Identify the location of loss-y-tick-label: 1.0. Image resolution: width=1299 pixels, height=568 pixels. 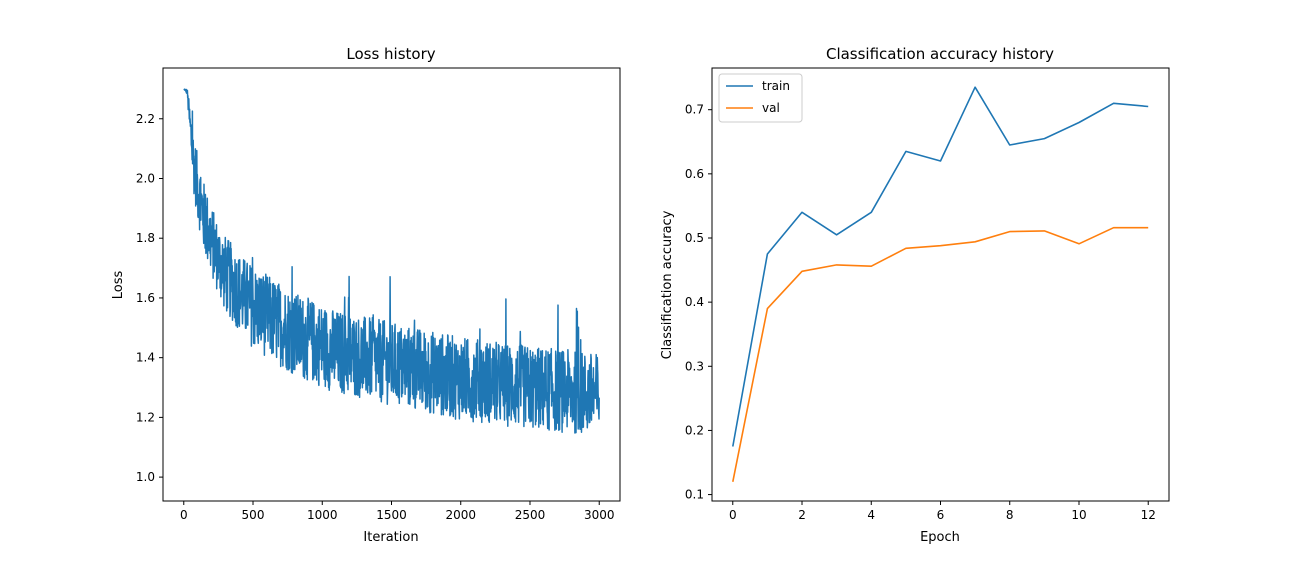
(145, 477).